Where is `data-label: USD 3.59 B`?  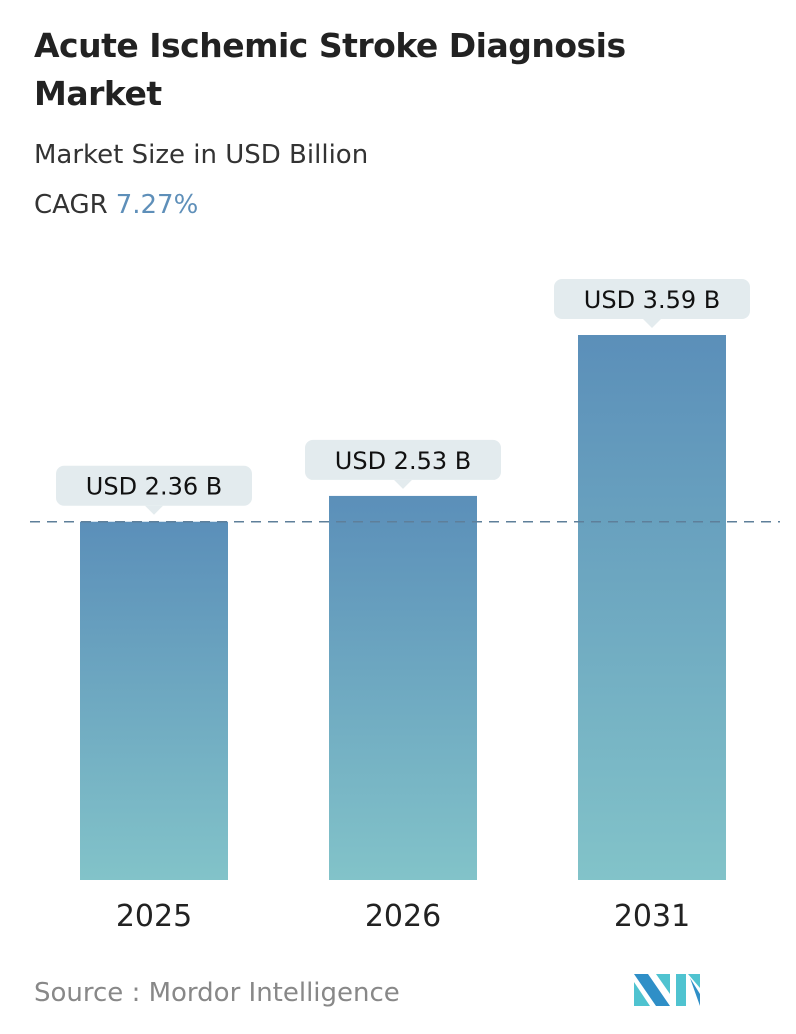 data-label: USD 3.59 B is located at coordinates (652, 300).